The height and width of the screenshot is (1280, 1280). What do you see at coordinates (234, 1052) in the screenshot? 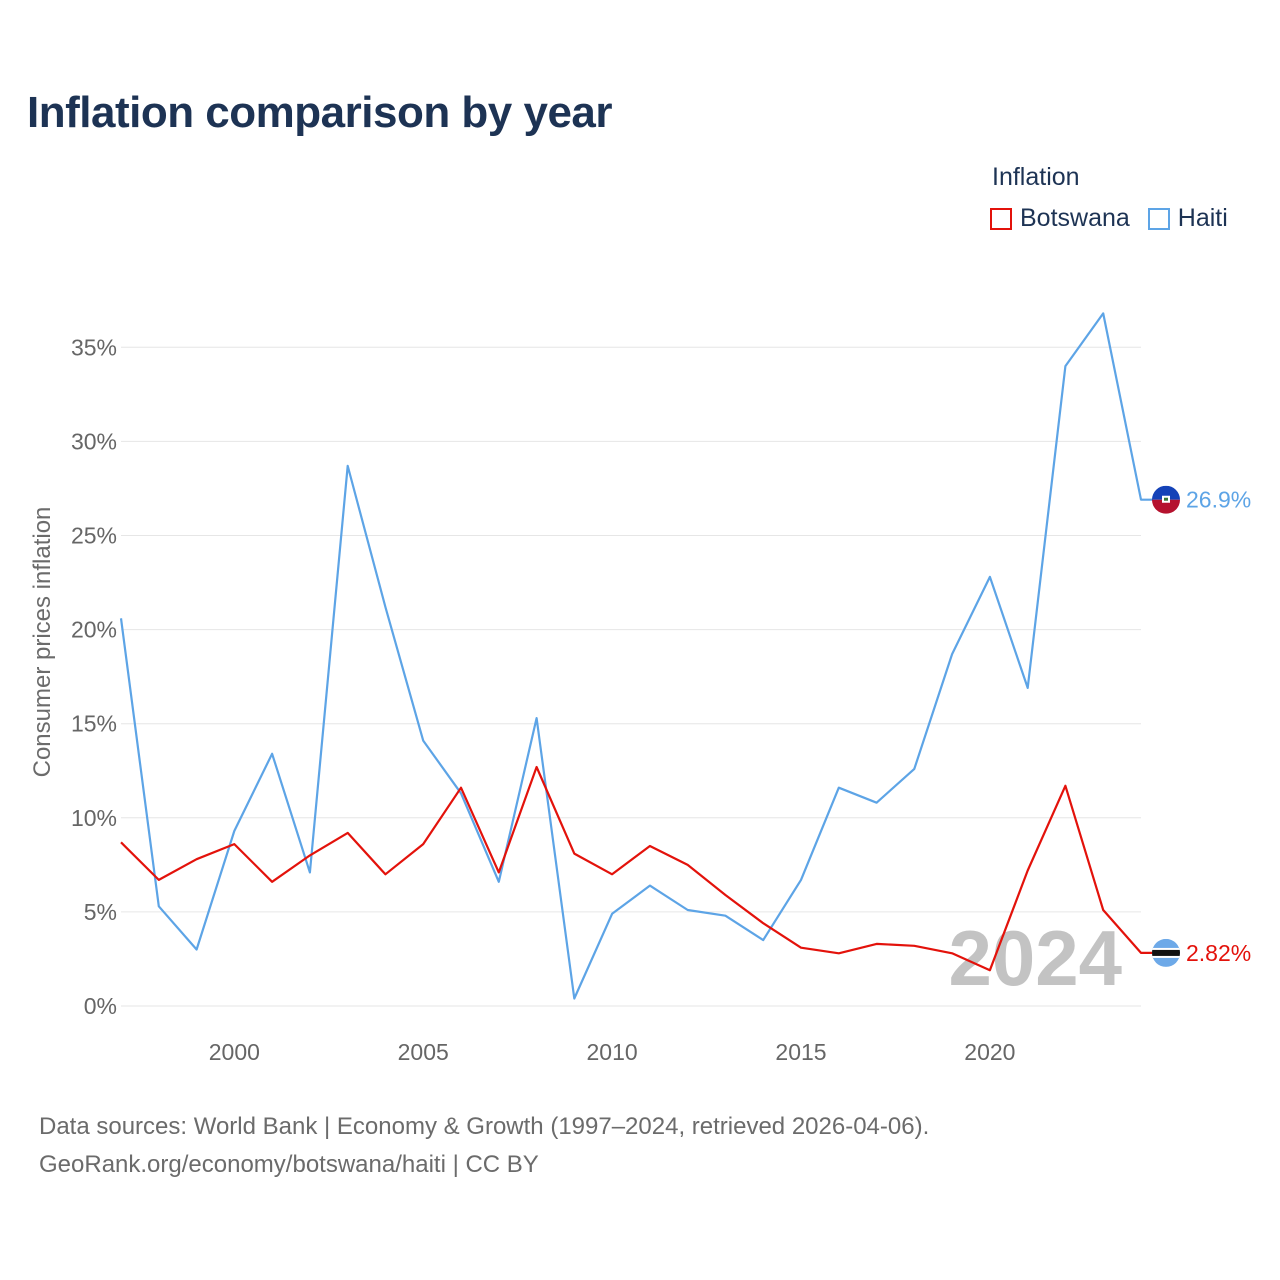
I see `x-tick-label: 2000` at bounding box center [234, 1052].